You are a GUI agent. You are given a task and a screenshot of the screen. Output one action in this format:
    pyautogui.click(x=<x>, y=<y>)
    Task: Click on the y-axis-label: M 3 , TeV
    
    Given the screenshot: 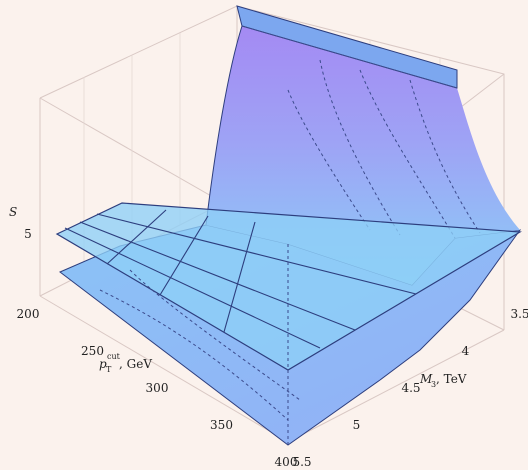 What is the action you would take?
    pyautogui.click(x=443, y=380)
    